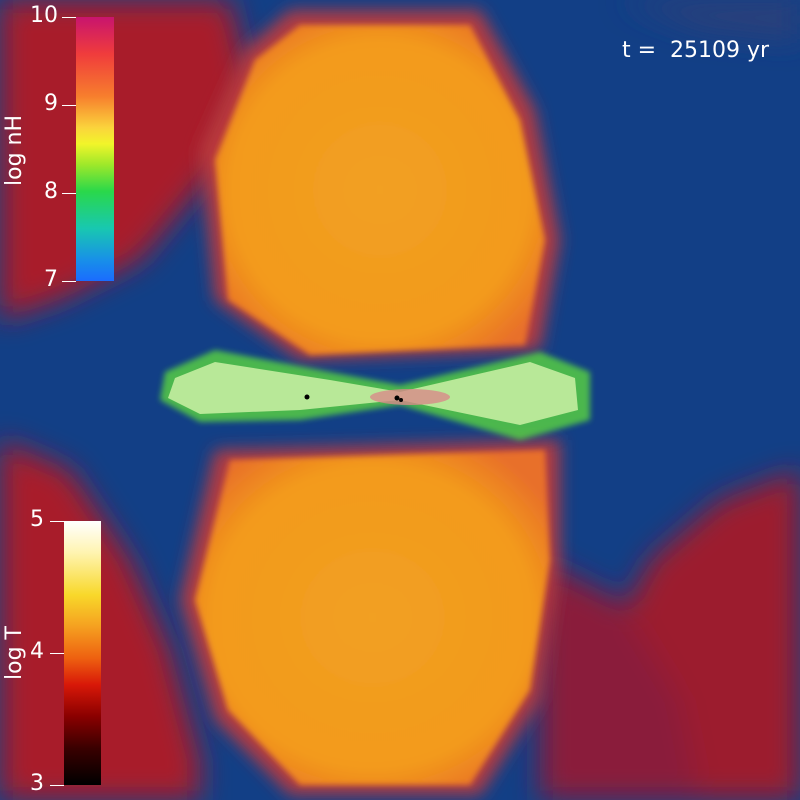  What do you see at coordinates (51, 191) in the screenshot?
I see `colorbar-nh-tick-label: 8` at bounding box center [51, 191].